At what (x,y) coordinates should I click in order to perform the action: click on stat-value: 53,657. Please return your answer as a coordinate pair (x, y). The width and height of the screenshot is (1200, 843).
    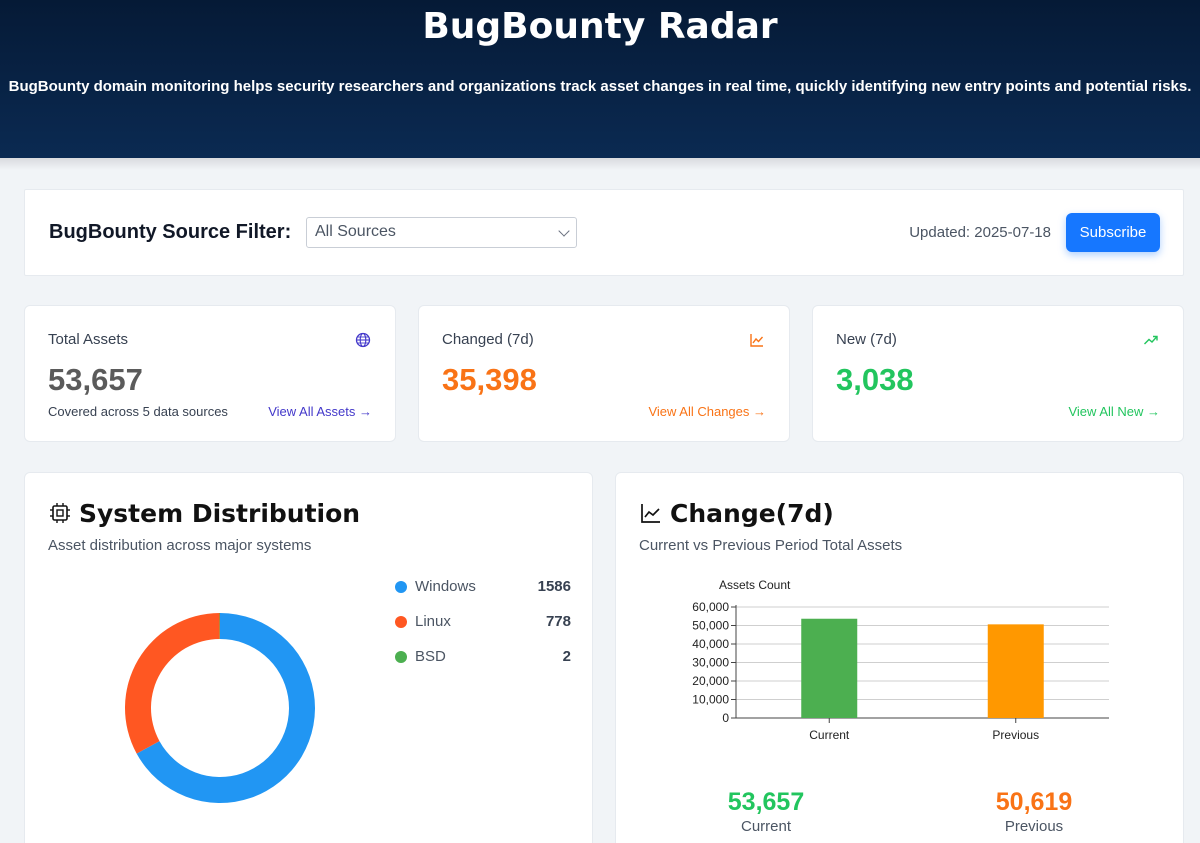
    Looking at the image, I should click on (95, 379).